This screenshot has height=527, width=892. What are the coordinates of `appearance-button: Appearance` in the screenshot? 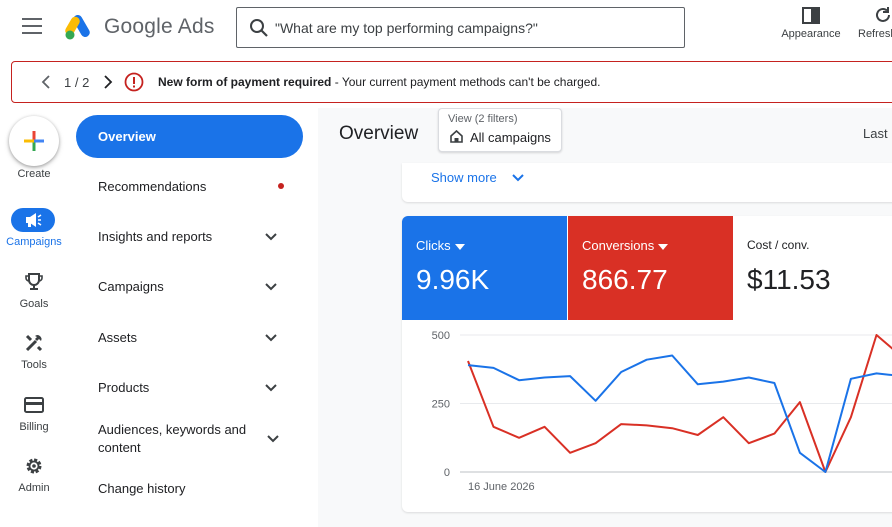 It's located at (811, 22).